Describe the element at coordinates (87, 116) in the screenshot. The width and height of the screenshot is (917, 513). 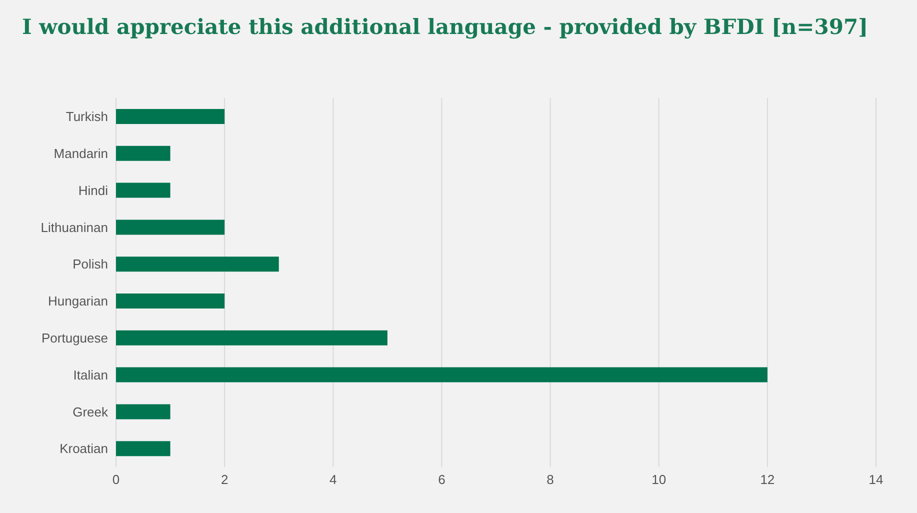
I see `y-tick-label: Turkish` at that location.